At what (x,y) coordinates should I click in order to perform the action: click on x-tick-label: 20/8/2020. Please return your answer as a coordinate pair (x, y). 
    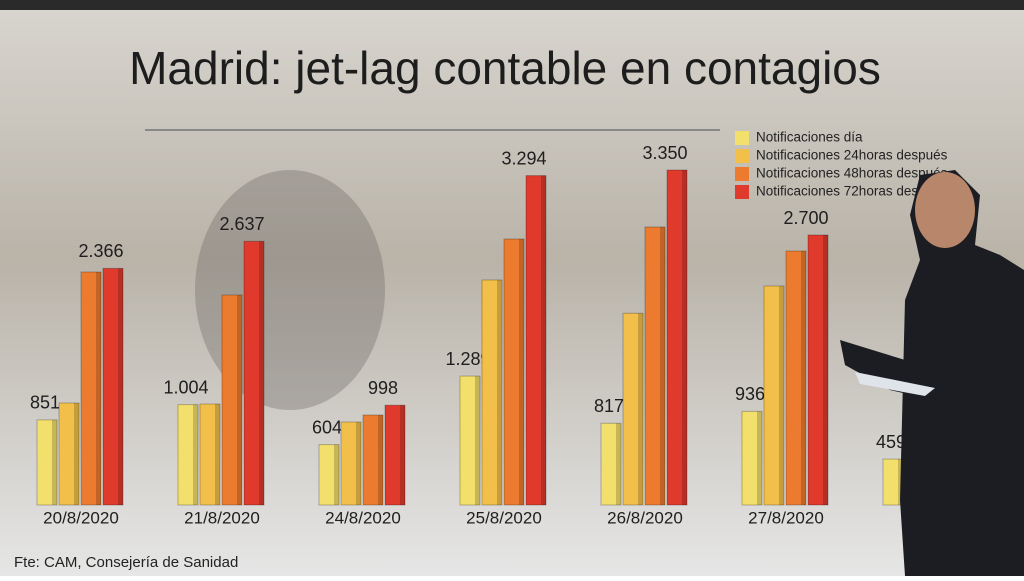
    Looking at the image, I should click on (81, 517).